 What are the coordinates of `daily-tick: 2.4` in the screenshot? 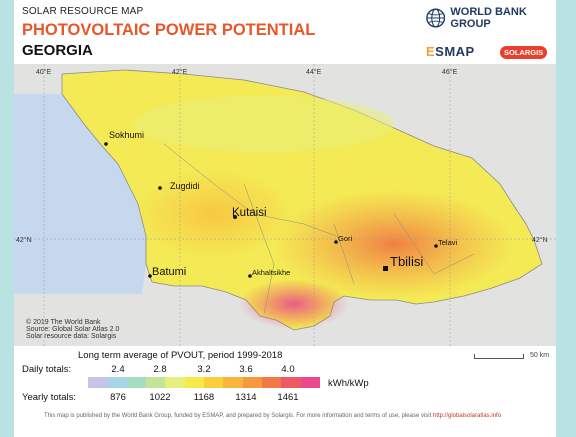 It's located at (118, 369).